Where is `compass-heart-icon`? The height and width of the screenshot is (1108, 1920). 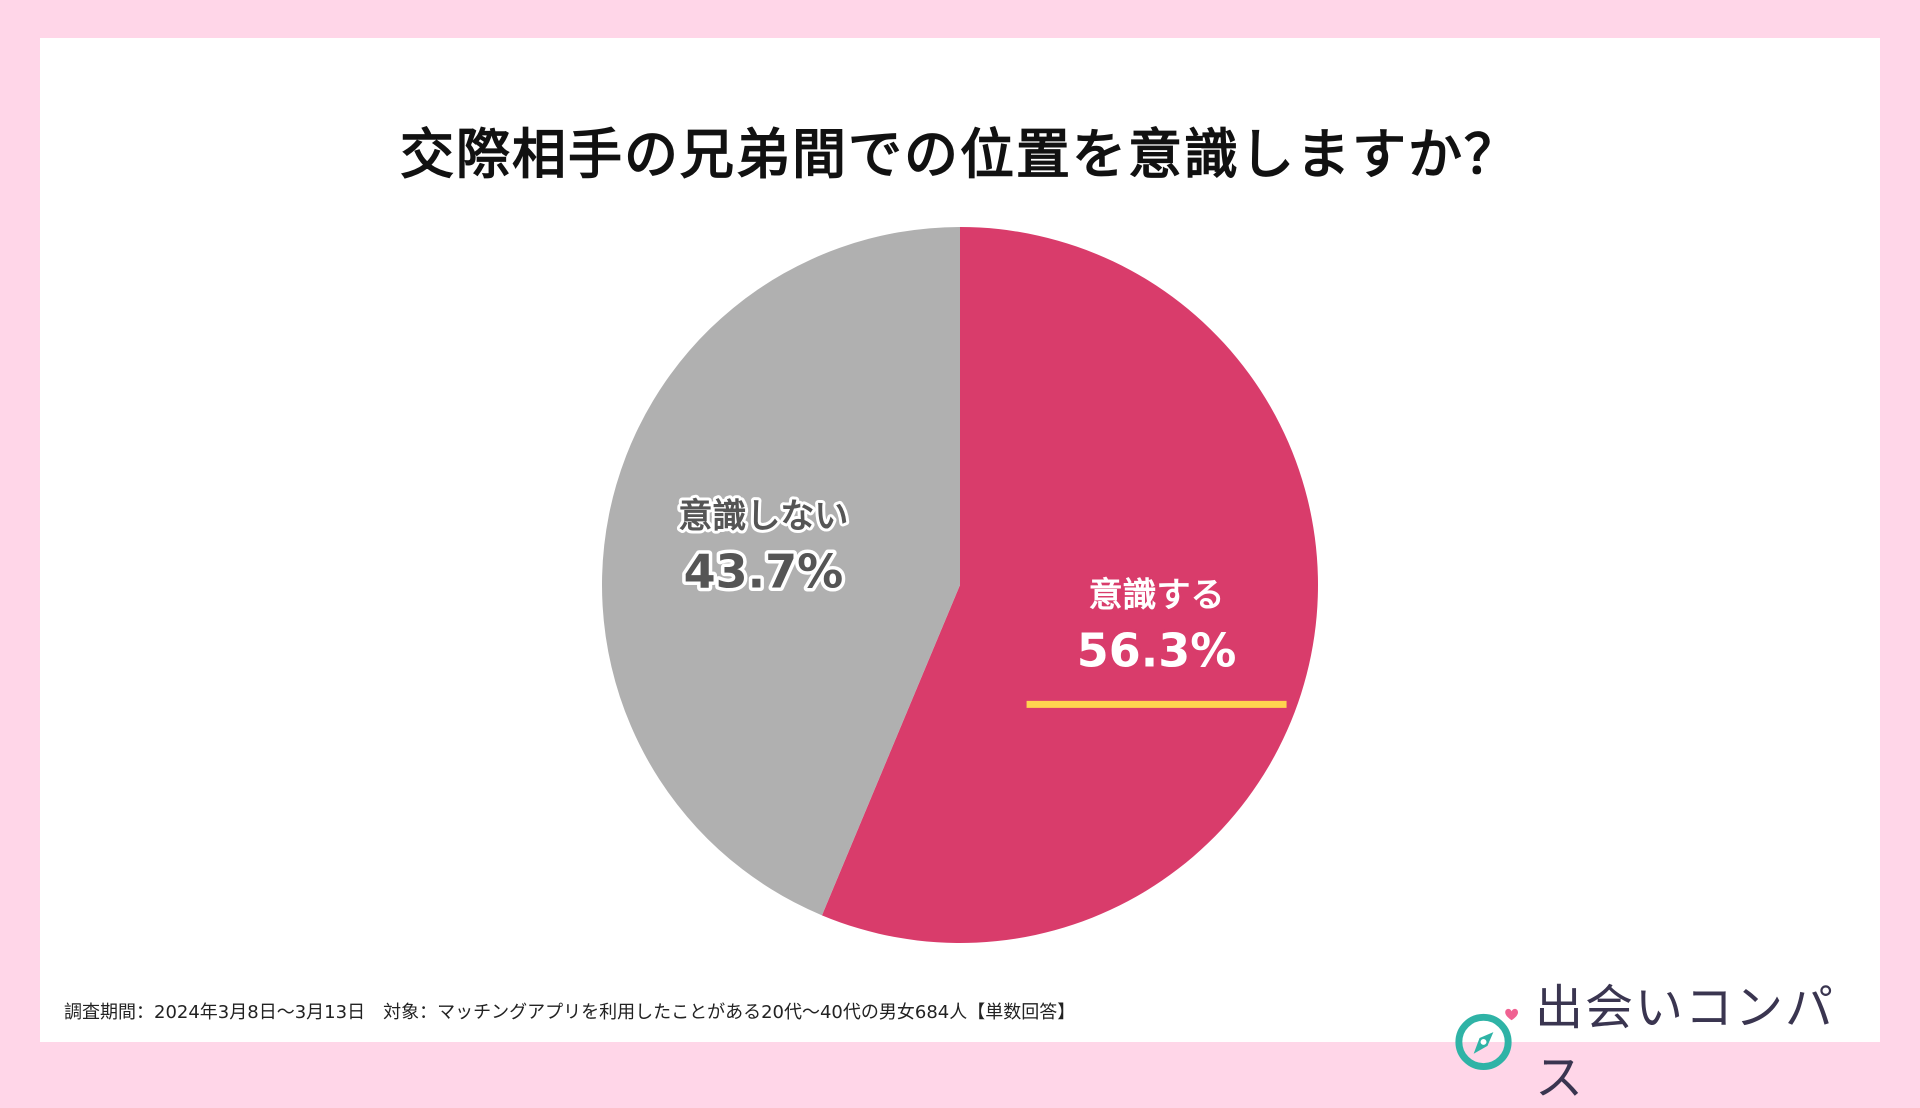
compass-heart-icon is located at coordinates (1487, 1039).